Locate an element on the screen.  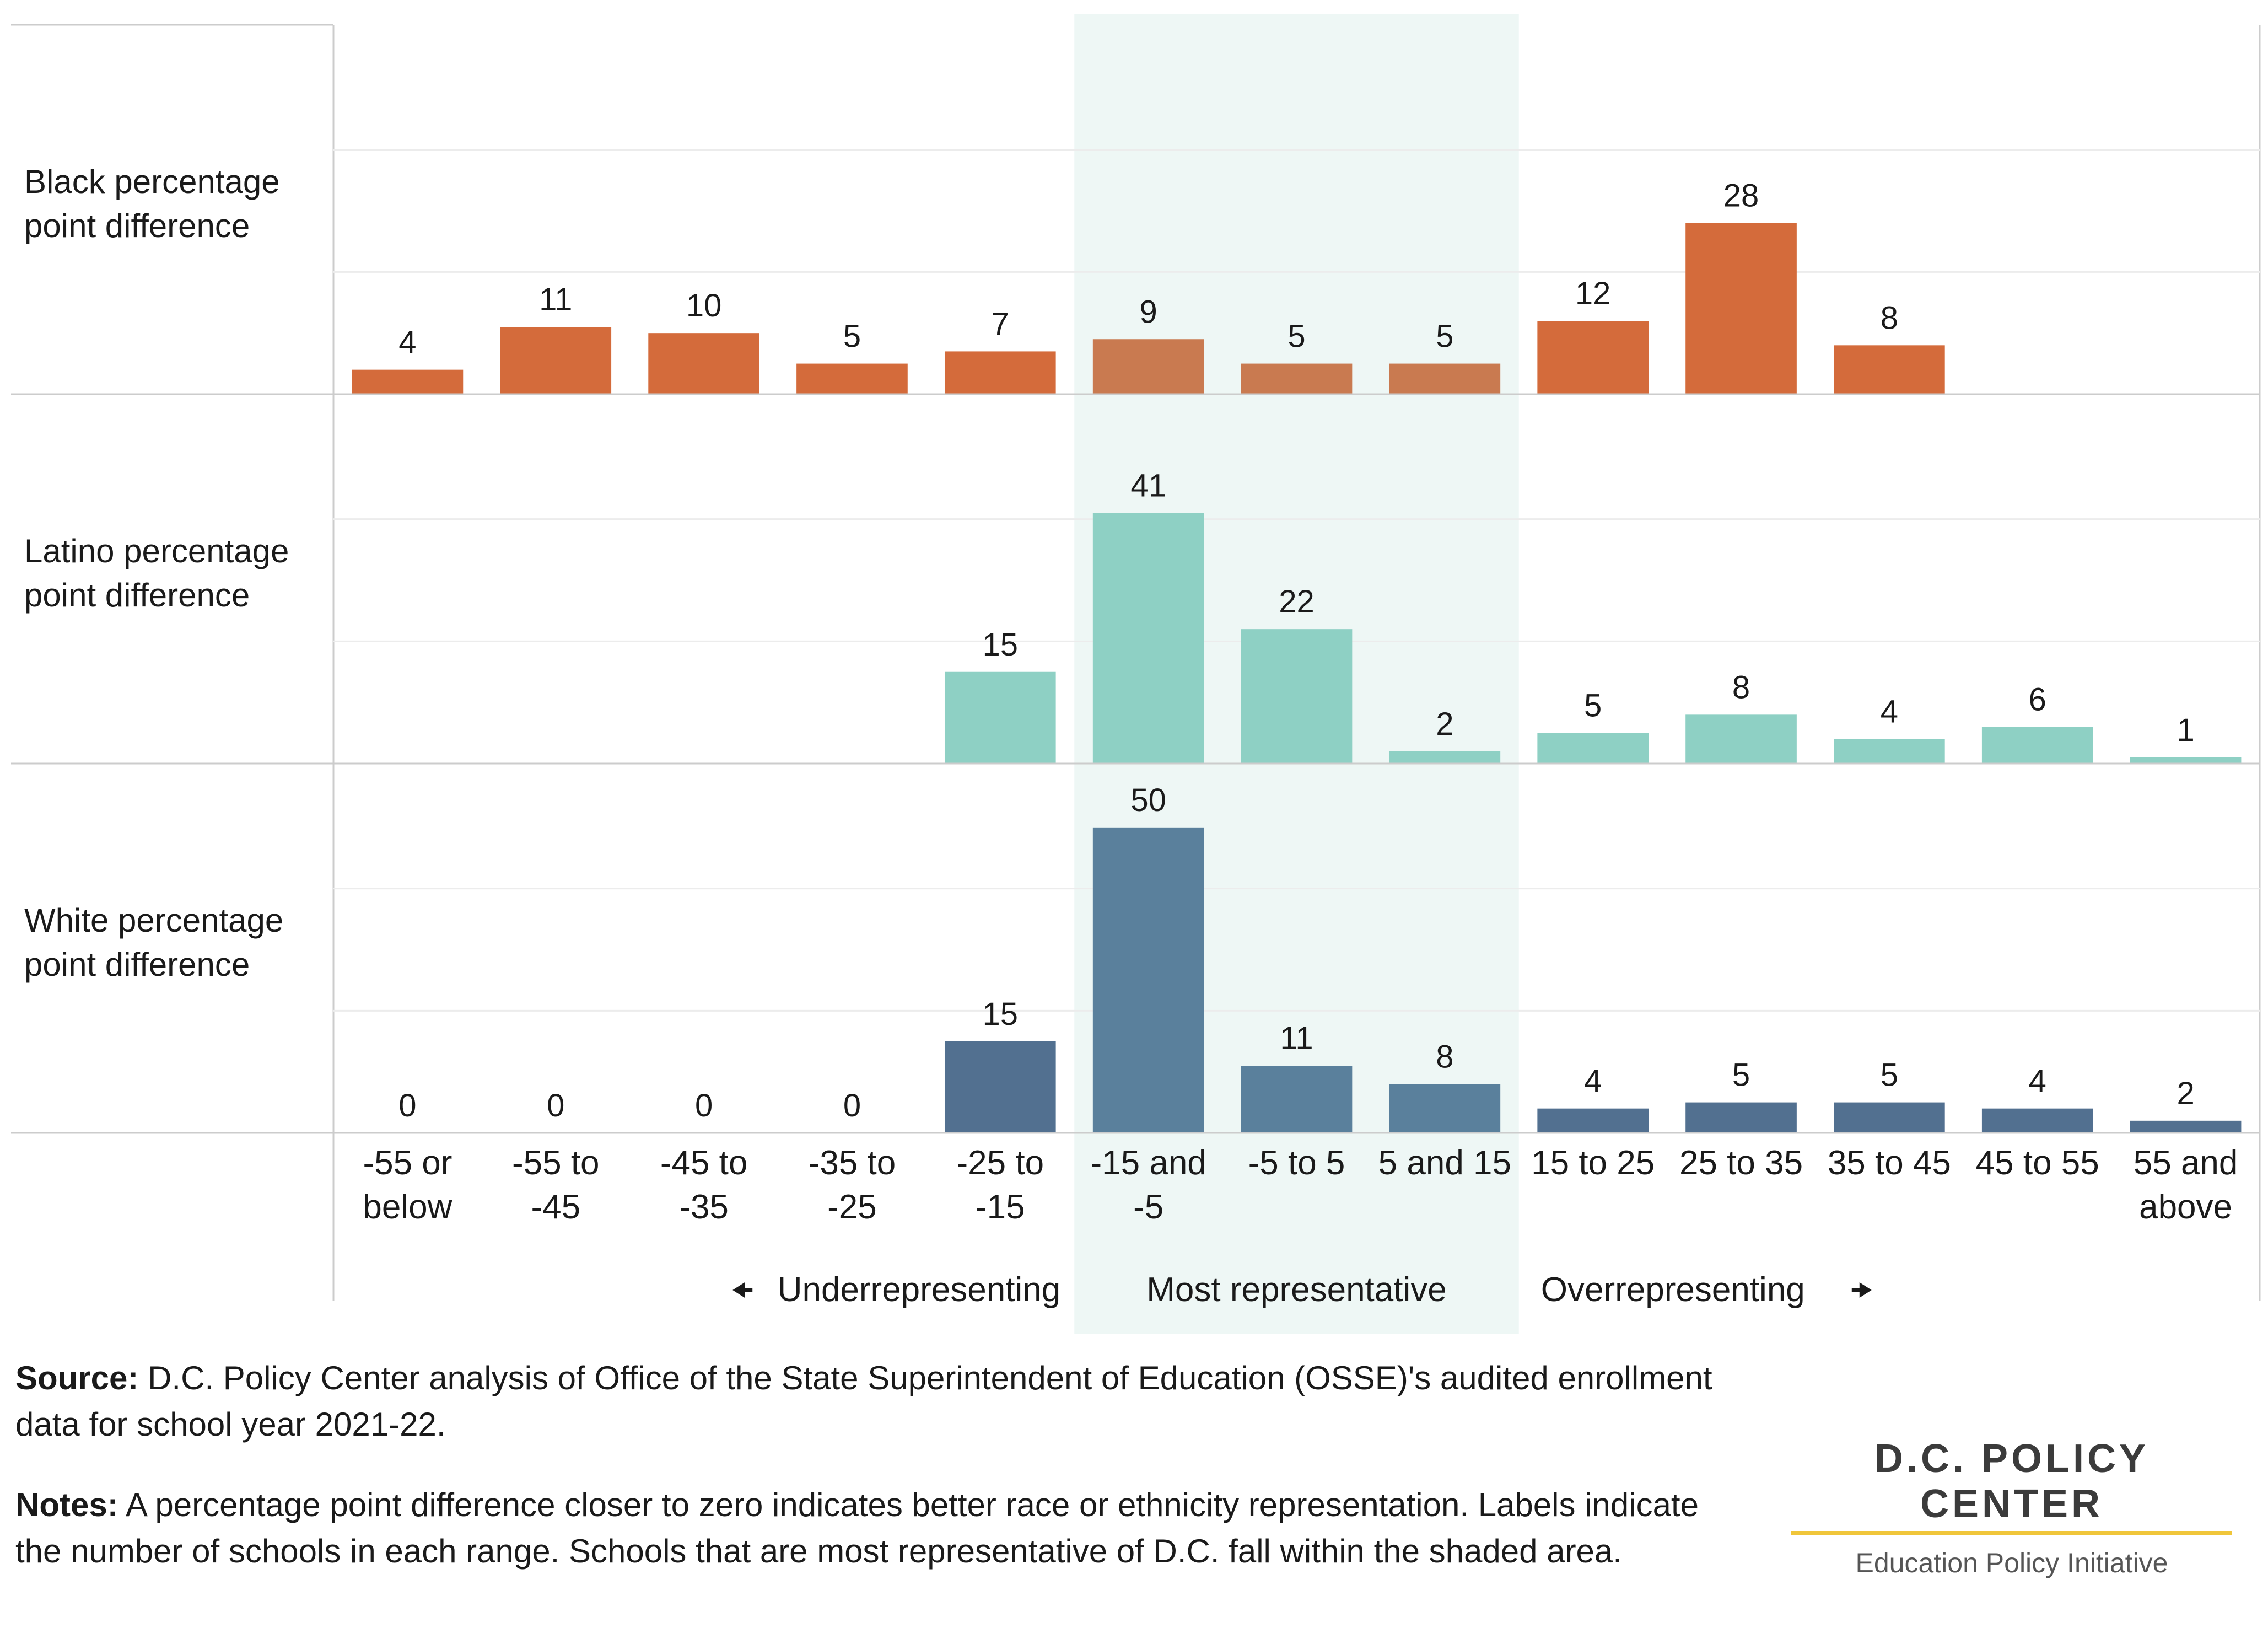
category-label-line: 25 to 35 is located at coordinates (1741, 1163).